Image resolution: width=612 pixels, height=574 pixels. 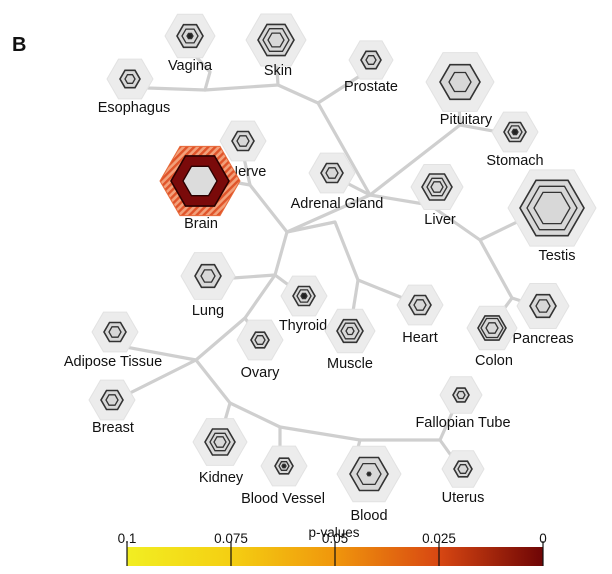 I want to click on tissue-label-liver: Liver, so click(x=440, y=220).